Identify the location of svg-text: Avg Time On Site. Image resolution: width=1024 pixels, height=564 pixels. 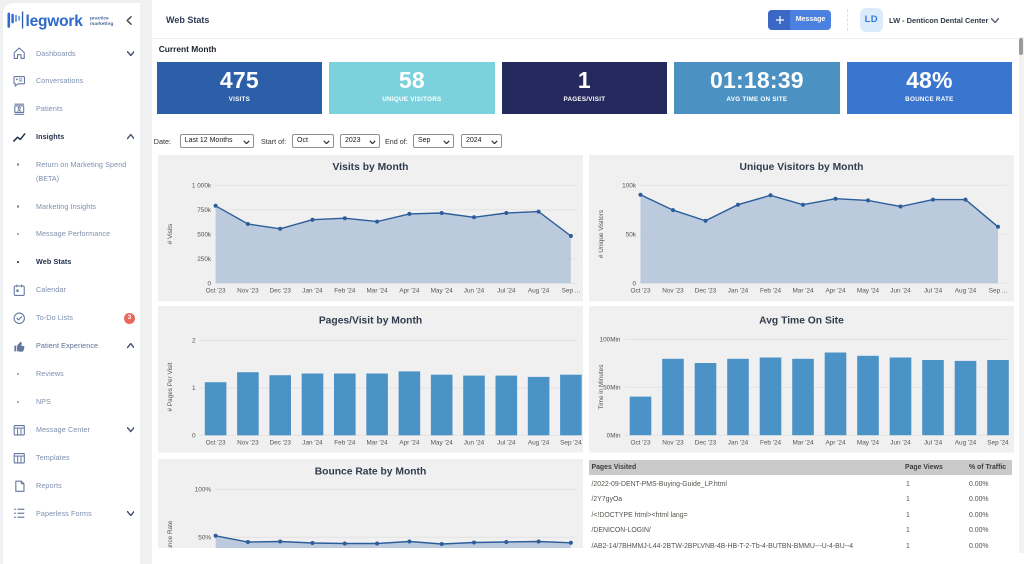
(801, 321).